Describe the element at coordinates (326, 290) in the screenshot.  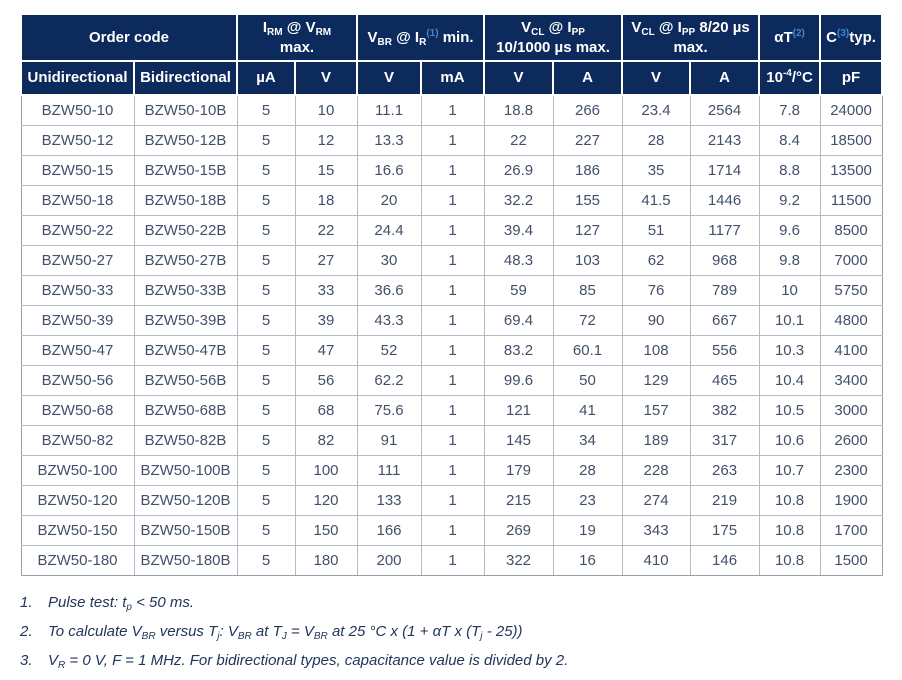
I see `cell-vrm-v: 33` at that location.